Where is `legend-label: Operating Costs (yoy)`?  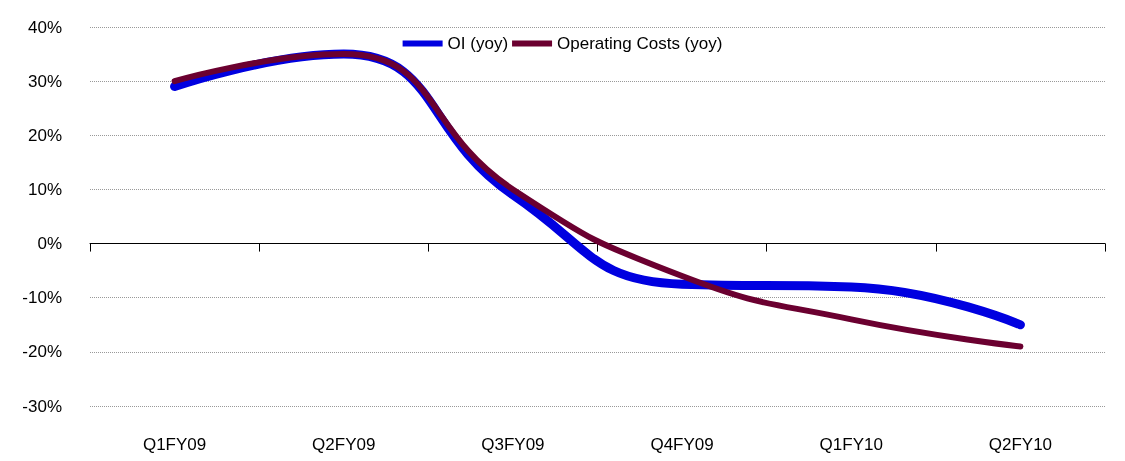
legend-label: Operating Costs (yoy) is located at coordinates (640, 43).